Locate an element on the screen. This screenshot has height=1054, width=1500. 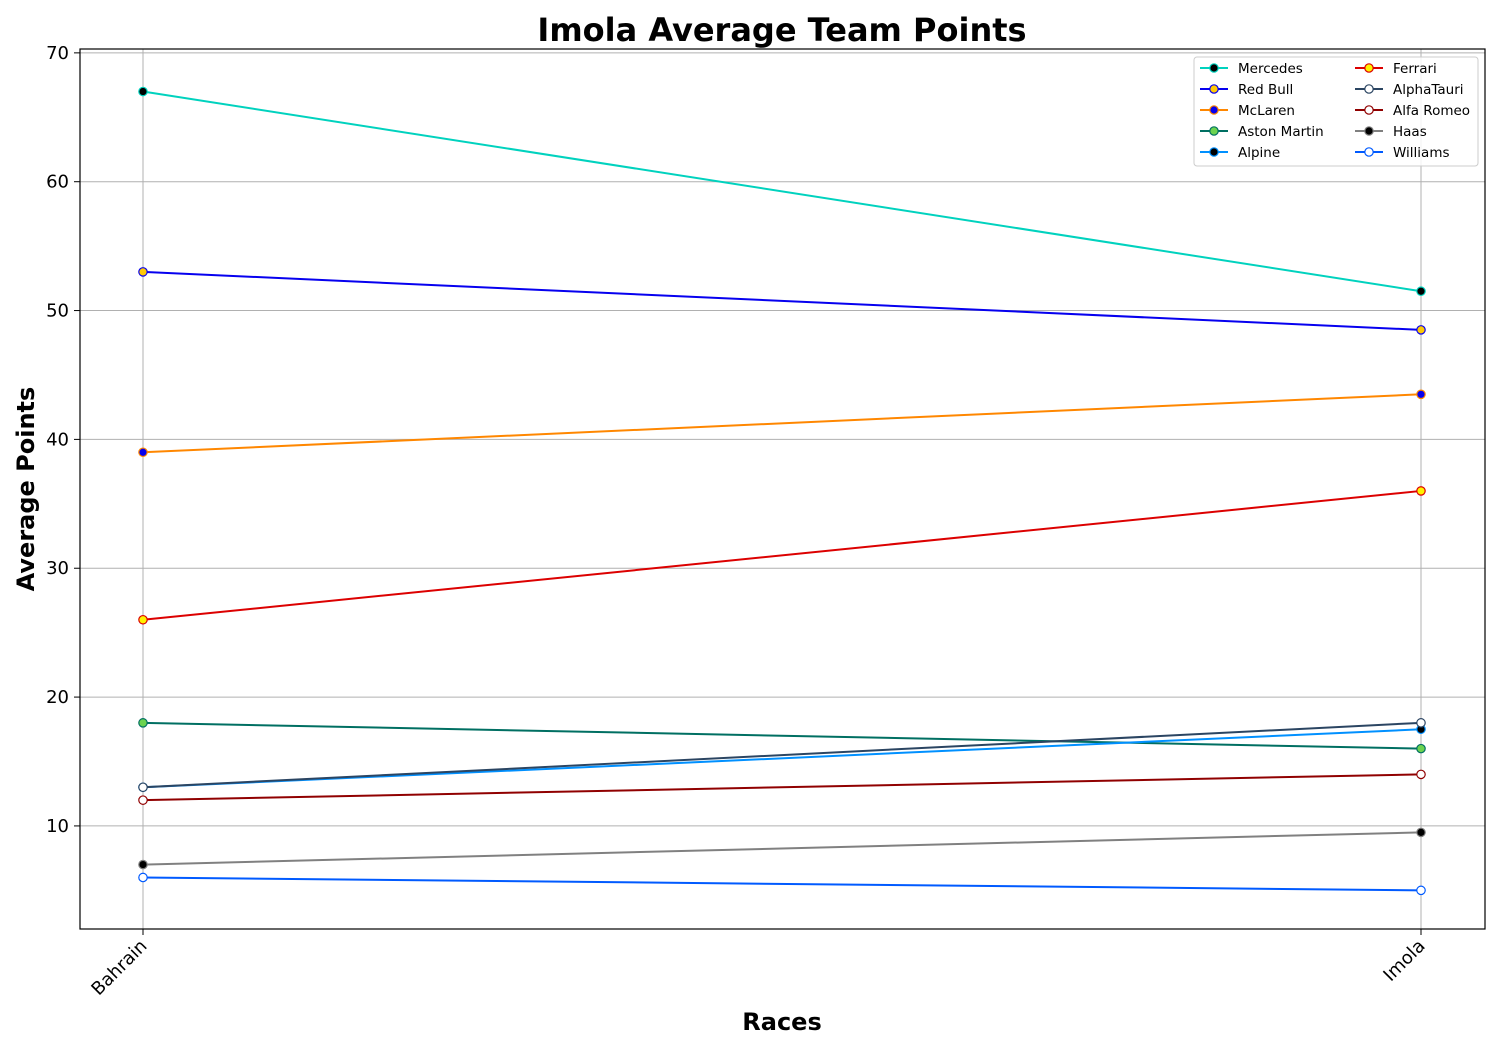
y-tick-label-5: 60 is located at coordinates (57, 182).